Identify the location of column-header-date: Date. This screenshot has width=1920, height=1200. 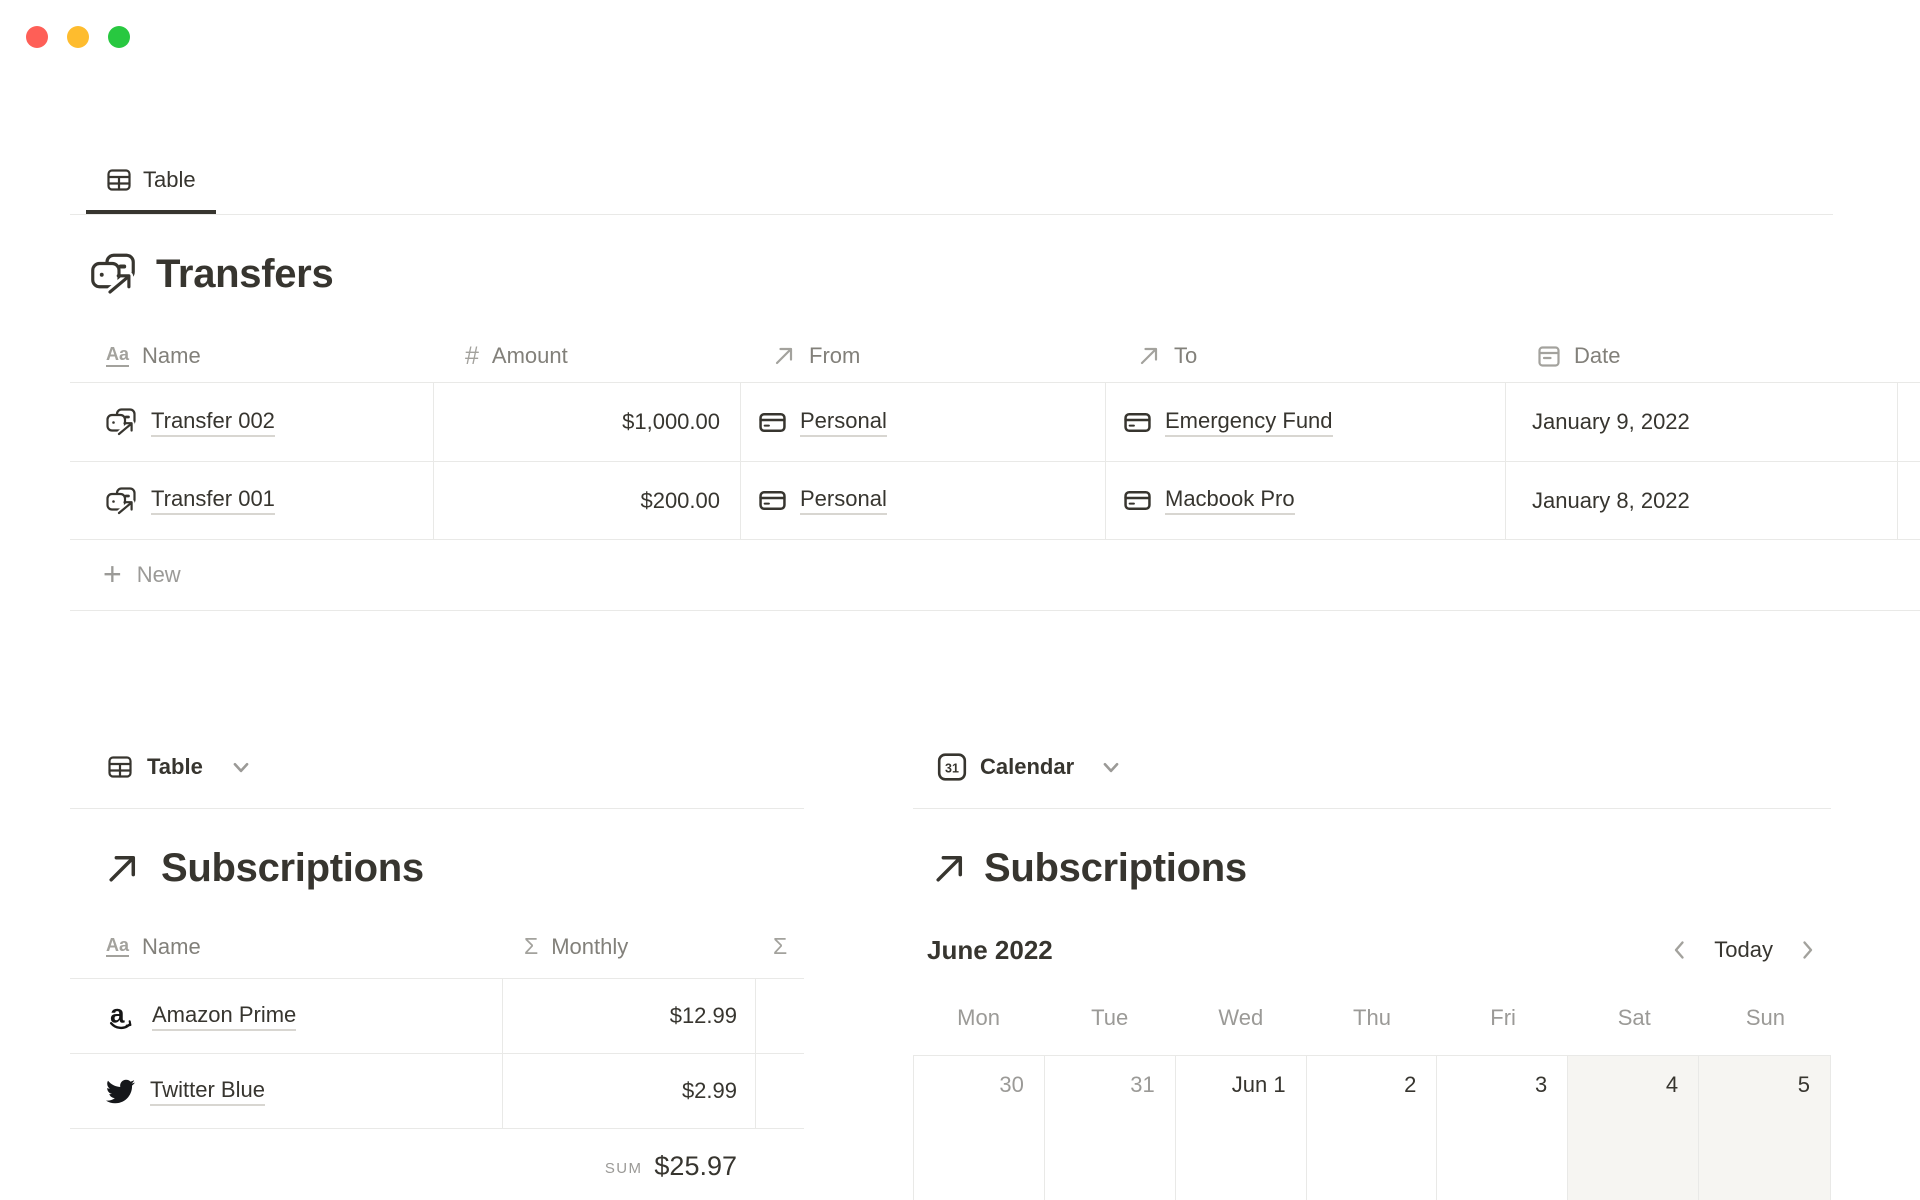
(1701, 356).